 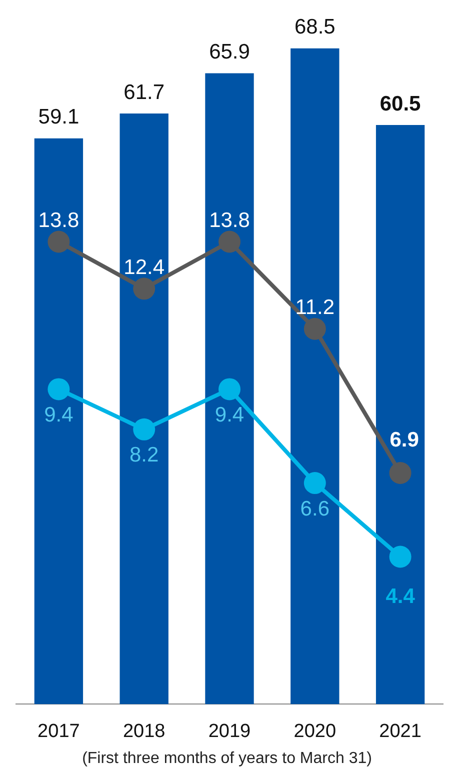 What do you see at coordinates (404, 440) in the screenshot?
I see `data-label: 6.9` at bounding box center [404, 440].